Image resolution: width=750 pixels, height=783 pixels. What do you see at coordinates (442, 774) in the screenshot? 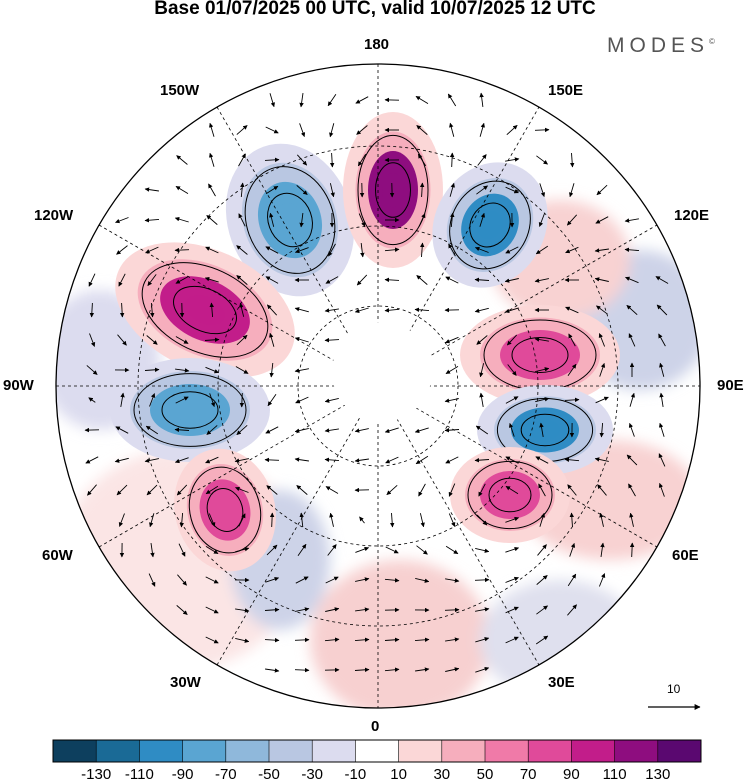
I see `colorbar-tick-label: 30` at bounding box center [442, 774].